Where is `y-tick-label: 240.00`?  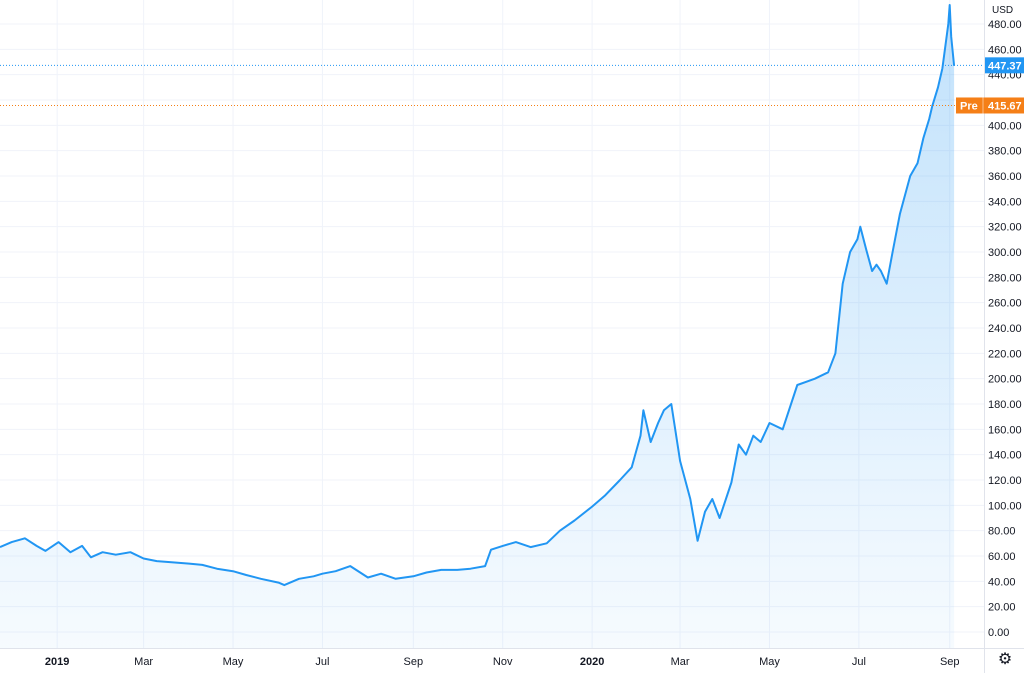
y-tick-label: 240.00 is located at coordinates (1005, 329).